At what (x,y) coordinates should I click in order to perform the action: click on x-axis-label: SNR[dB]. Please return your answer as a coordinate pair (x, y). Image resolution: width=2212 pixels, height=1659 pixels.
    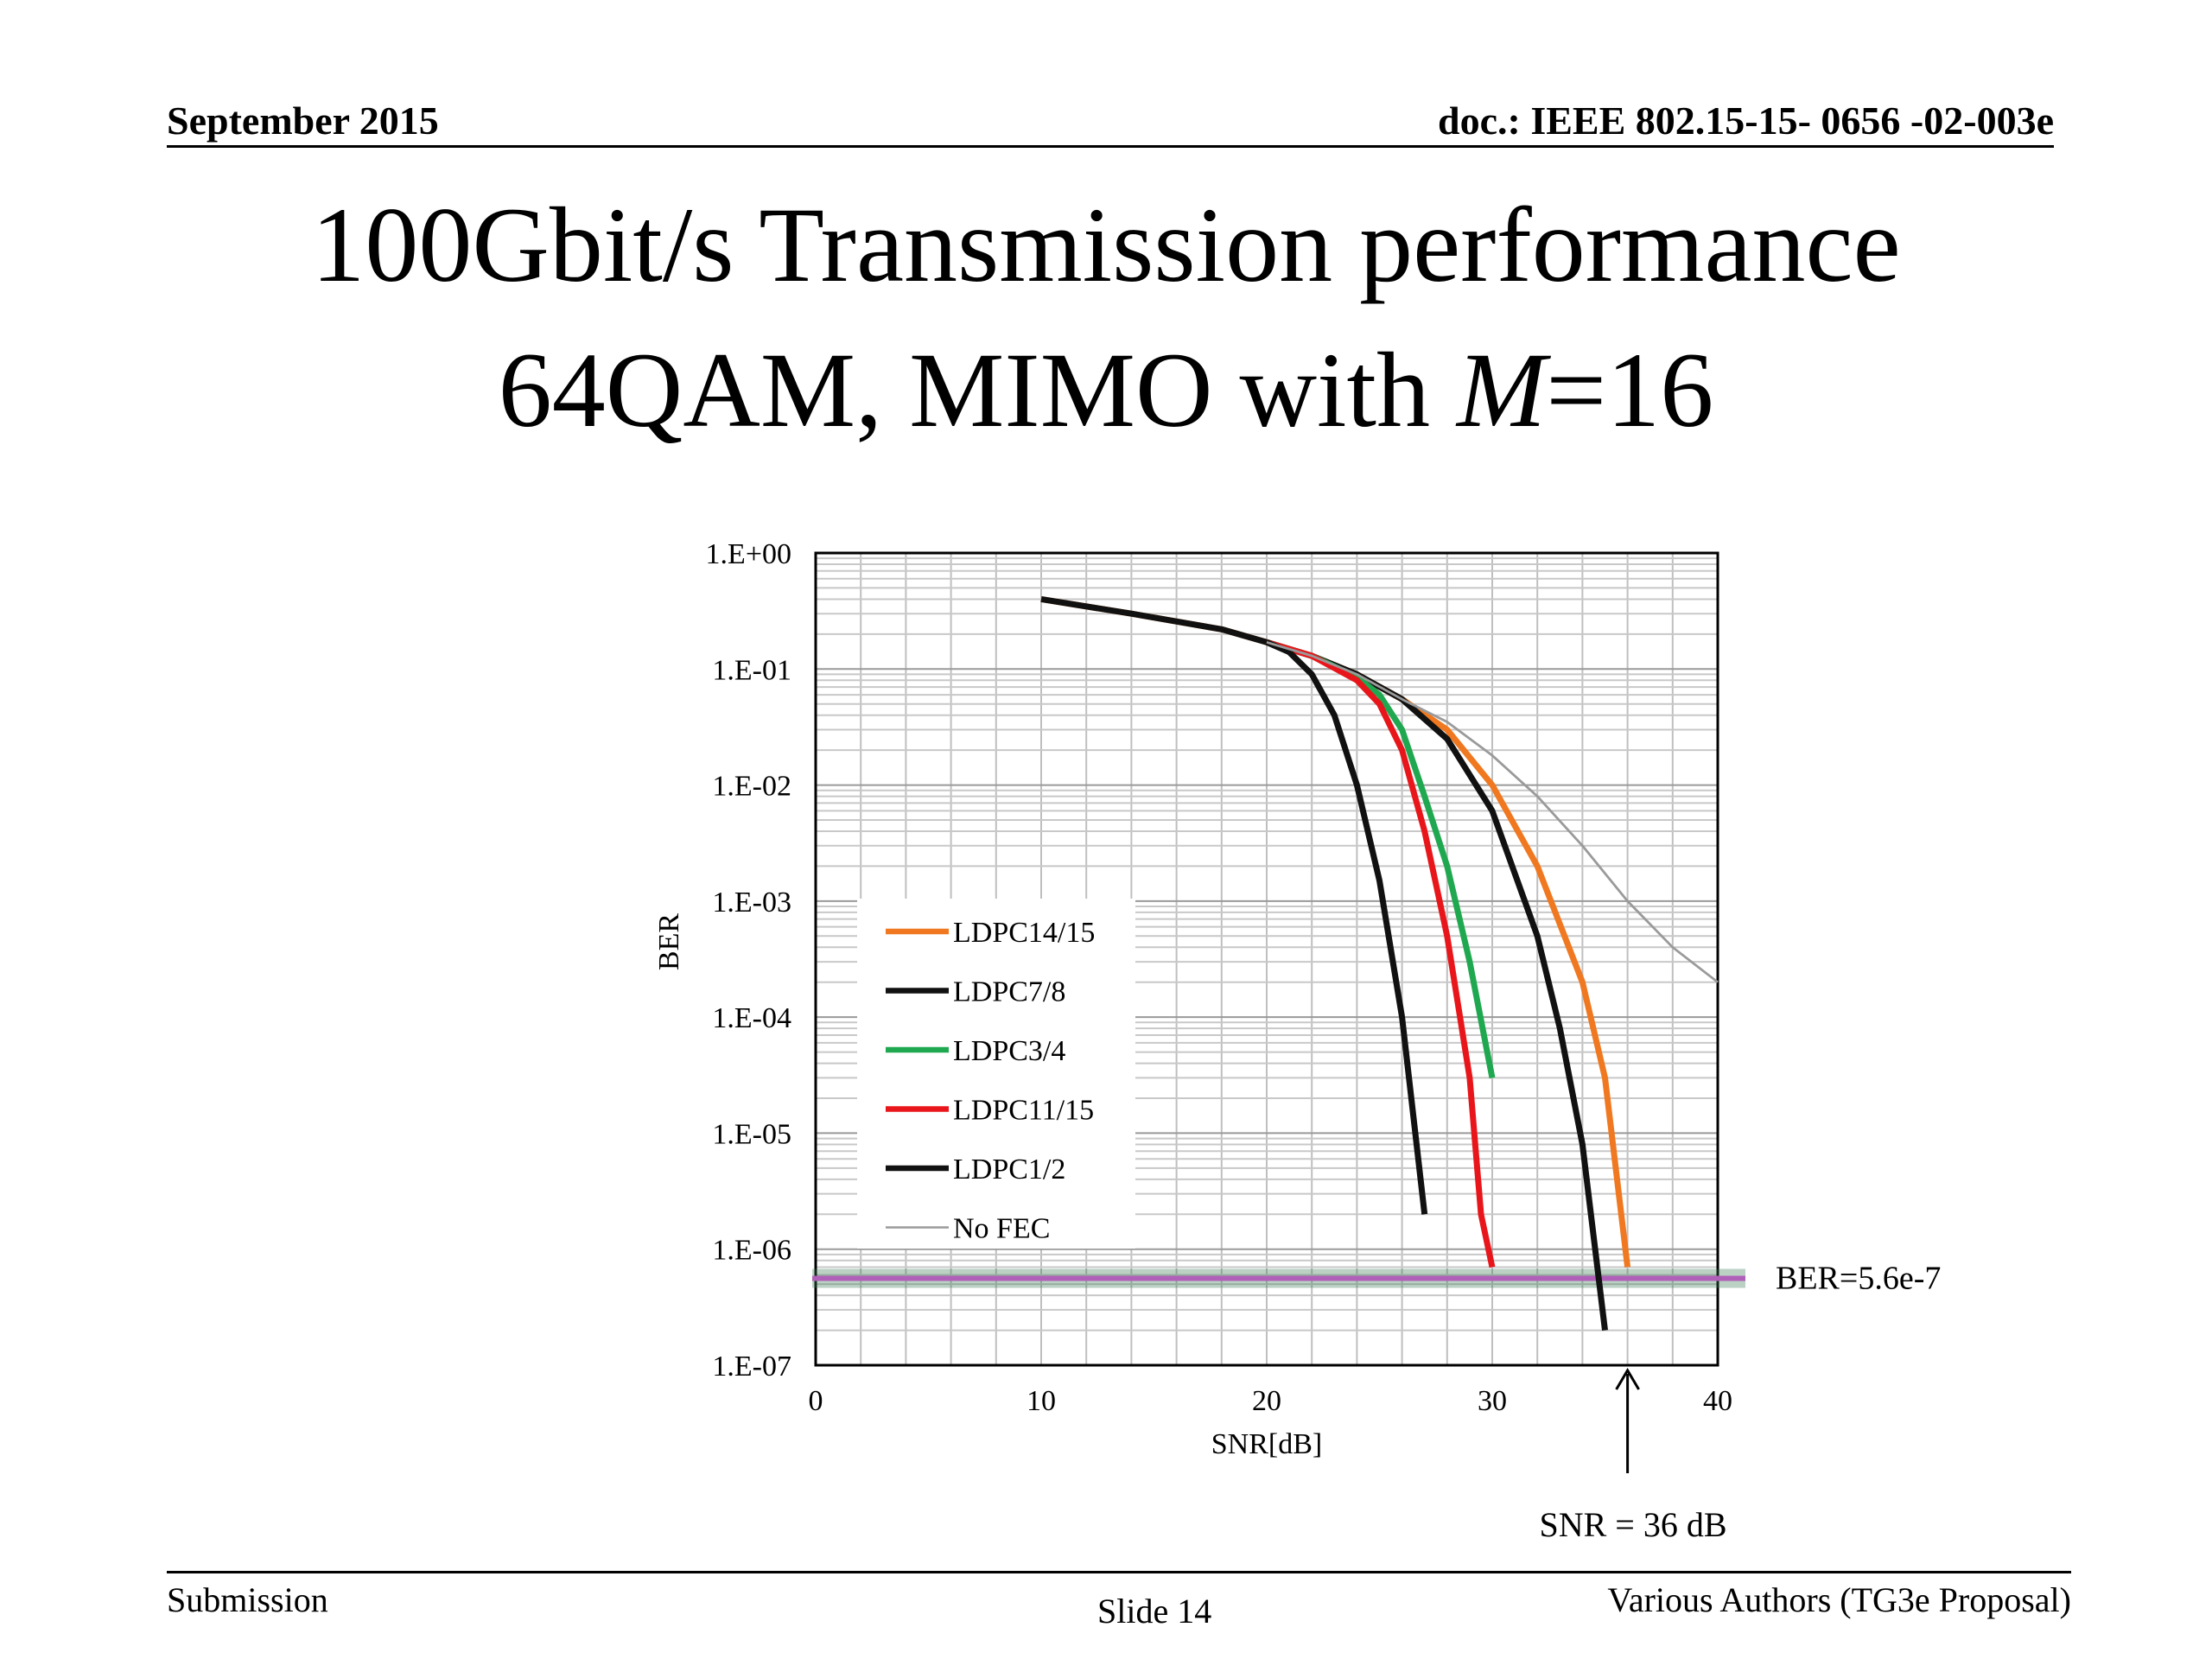
    Looking at the image, I should click on (1266, 1444).